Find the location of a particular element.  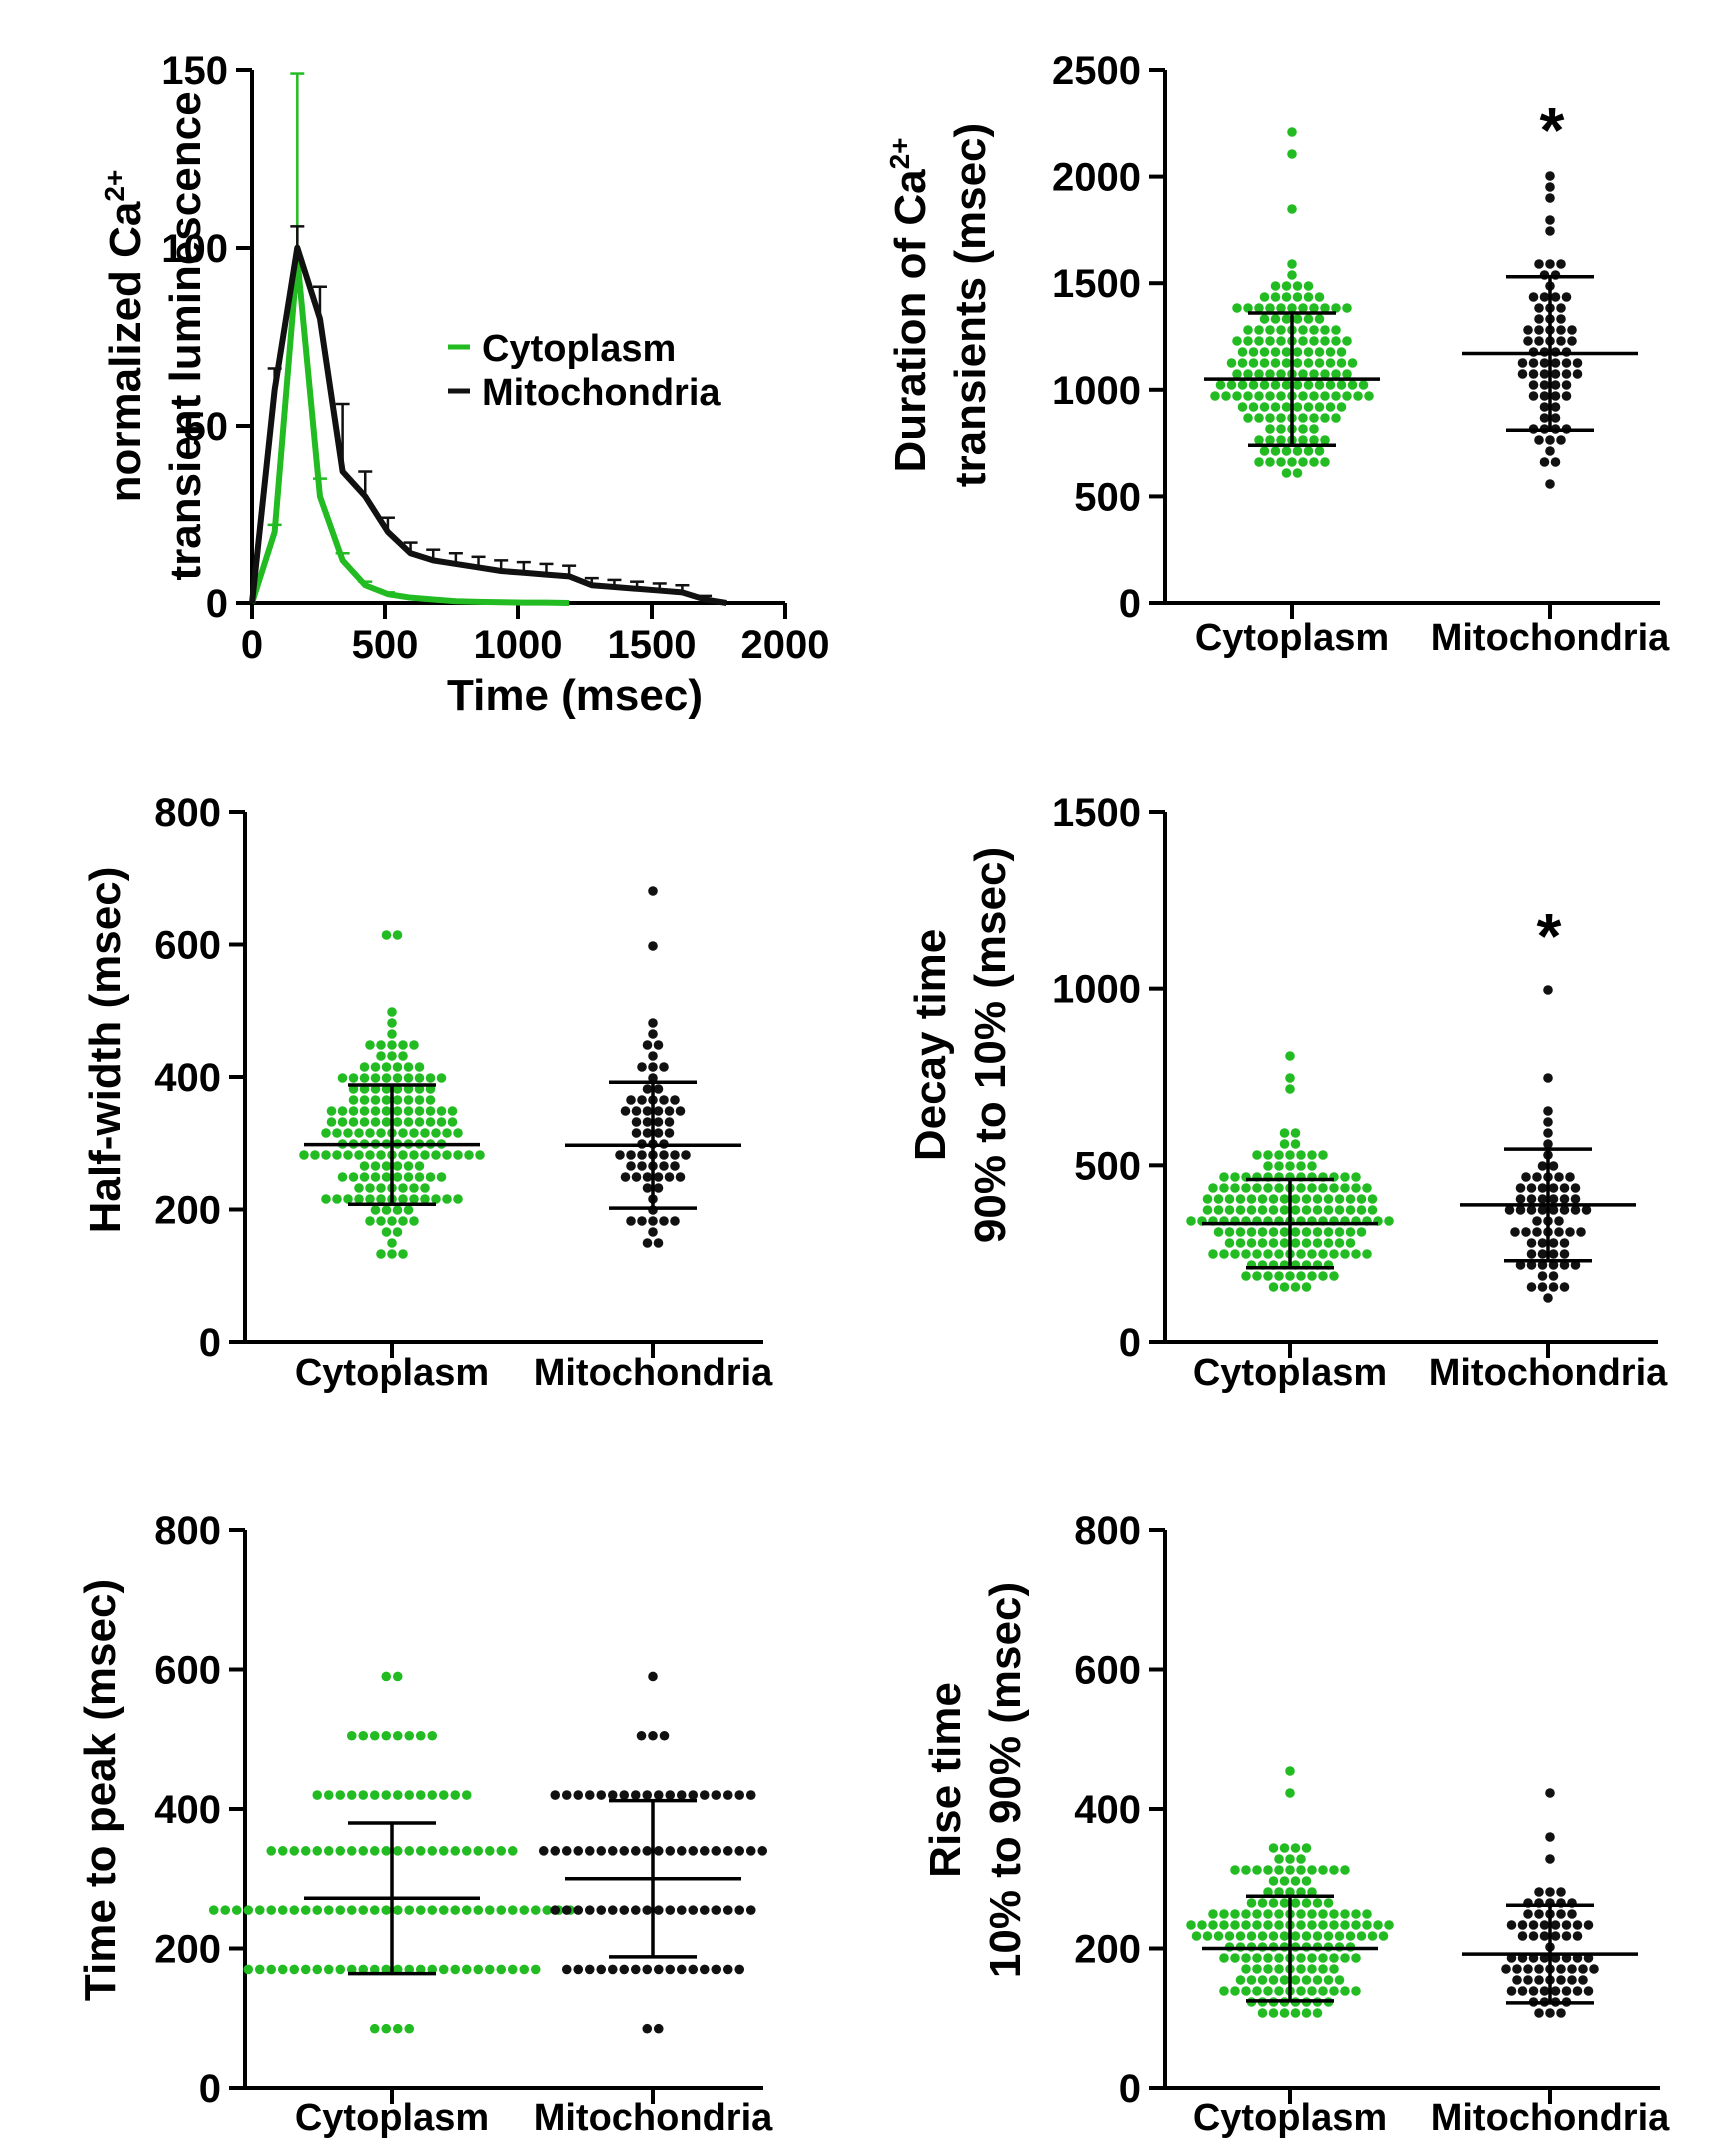

plot-area: 0 500 1000 1500 is located at coordinates (1355, 1078).